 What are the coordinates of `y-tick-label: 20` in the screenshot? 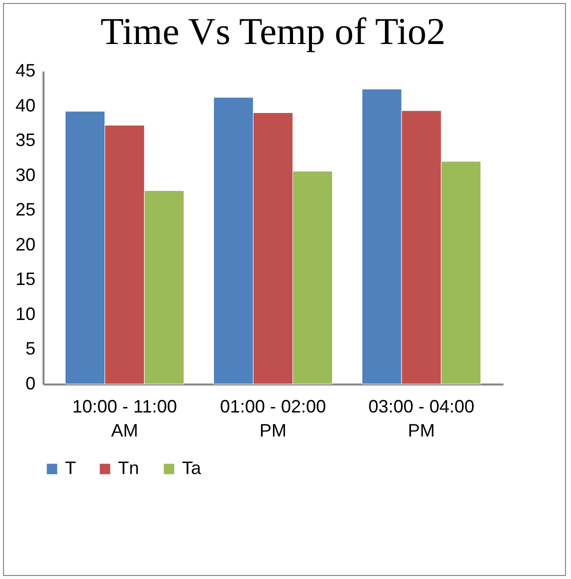 It's located at (25, 244).